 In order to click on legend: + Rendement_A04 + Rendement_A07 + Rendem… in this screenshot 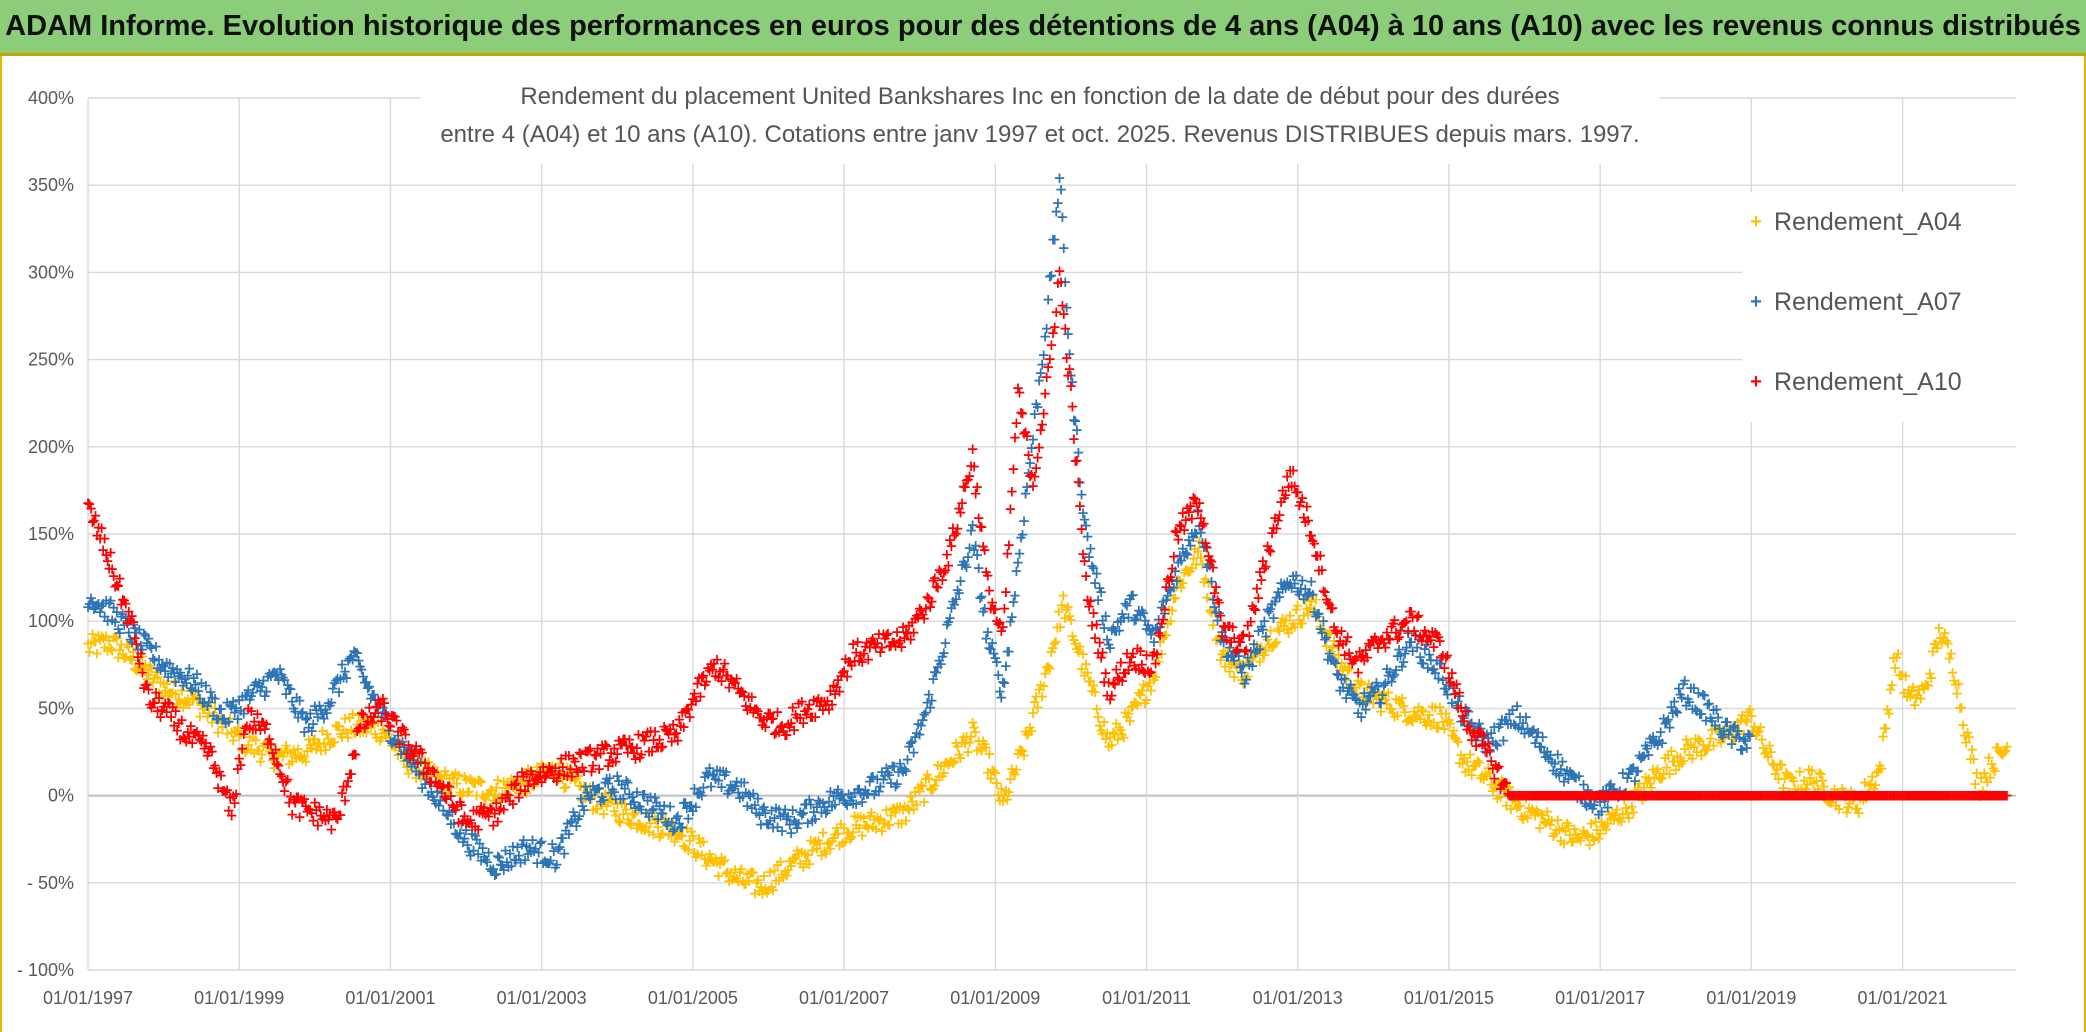, I will do `click(1887, 307)`.